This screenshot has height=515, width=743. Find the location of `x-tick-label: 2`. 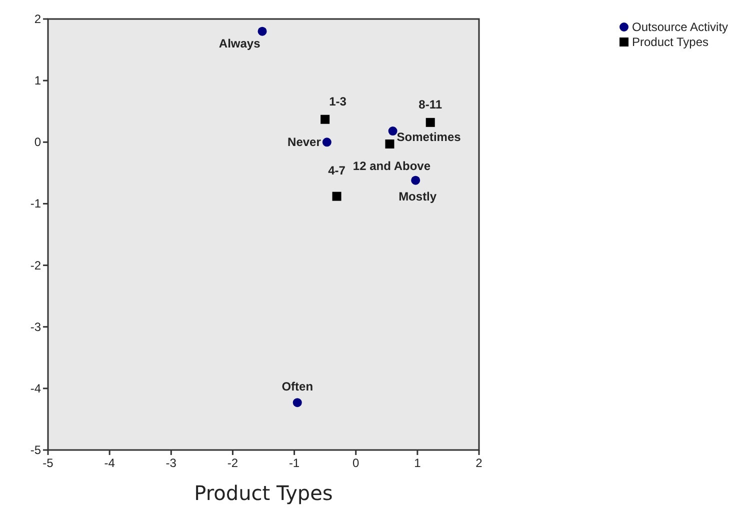

x-tick-label: 2 is located at coordinates (479, 463).